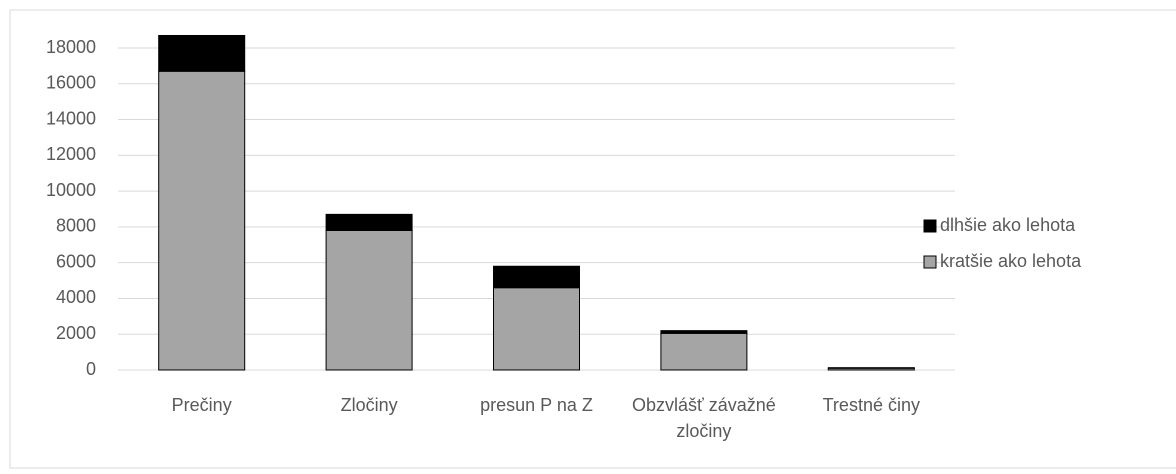 The height and width of the screenshot is (474, 1176). Describe the element at coordinates (71, 83) in the screenshot. I see `y-tick-label: 16000` at that location.